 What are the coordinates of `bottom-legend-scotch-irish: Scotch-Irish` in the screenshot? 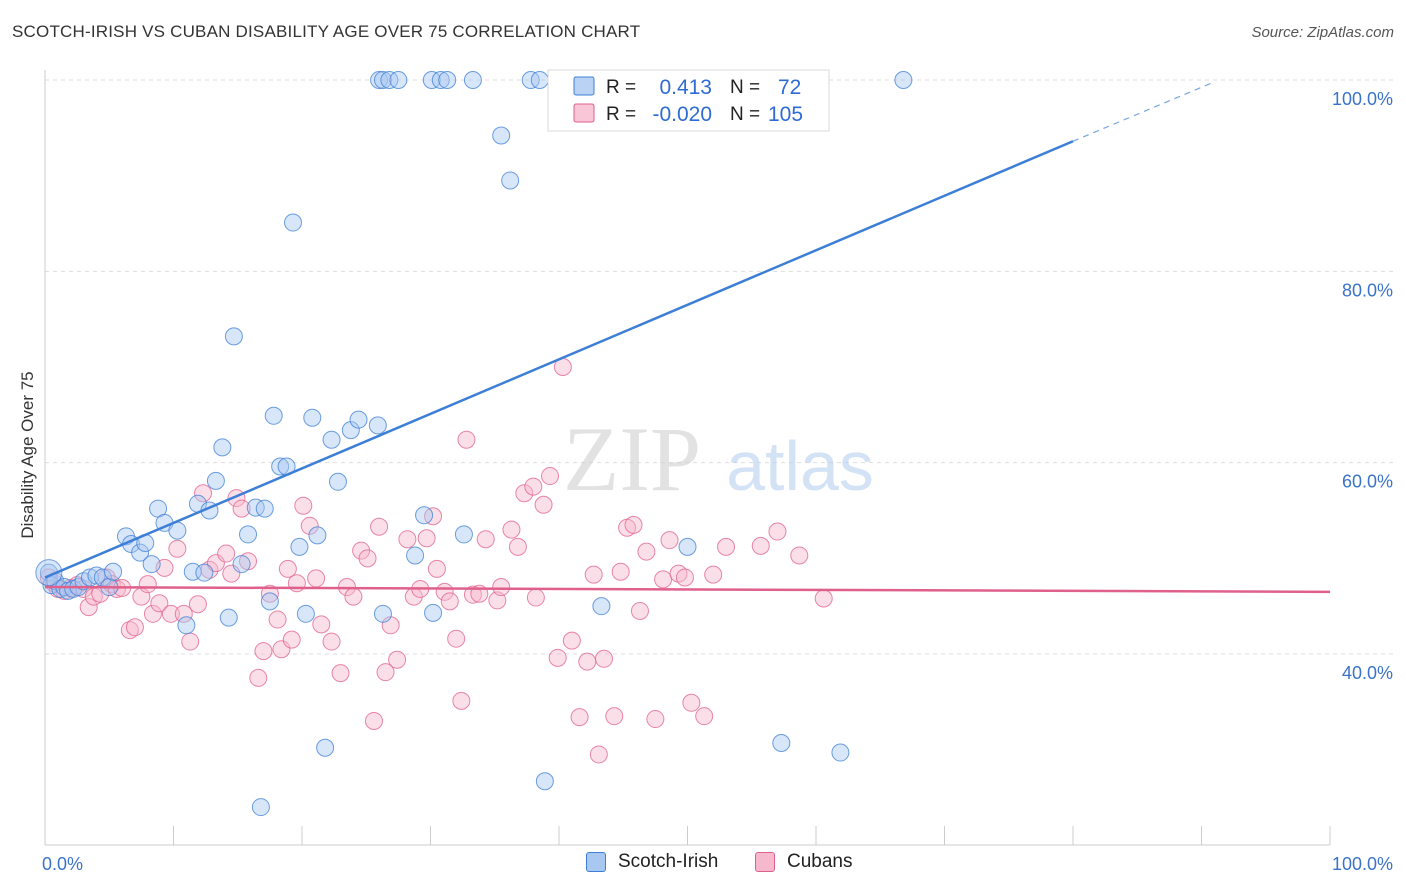 It's located at (652, 862).